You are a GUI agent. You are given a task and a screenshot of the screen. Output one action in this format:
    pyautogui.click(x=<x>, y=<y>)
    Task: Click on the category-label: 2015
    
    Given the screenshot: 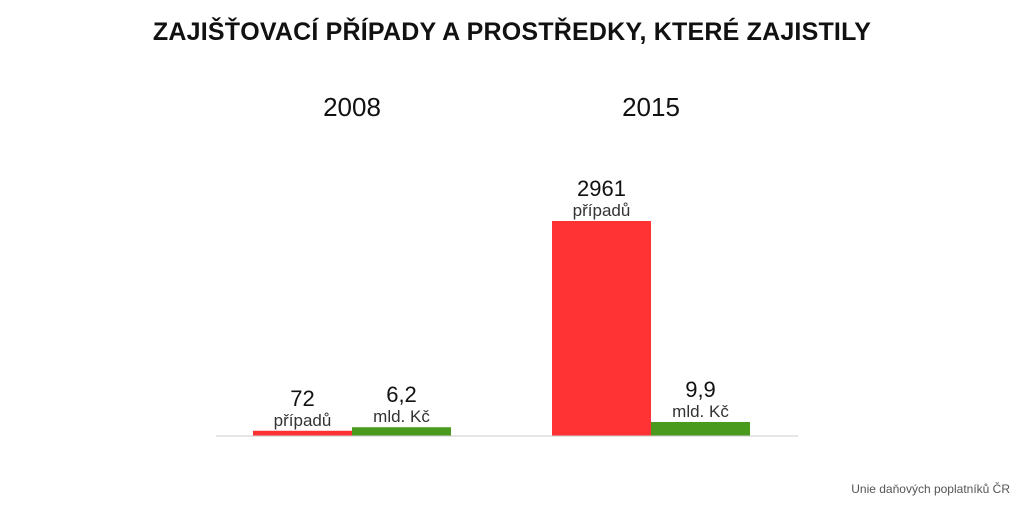 What is the action you would take?
    pyautogui.click(x=651, y=107)
    